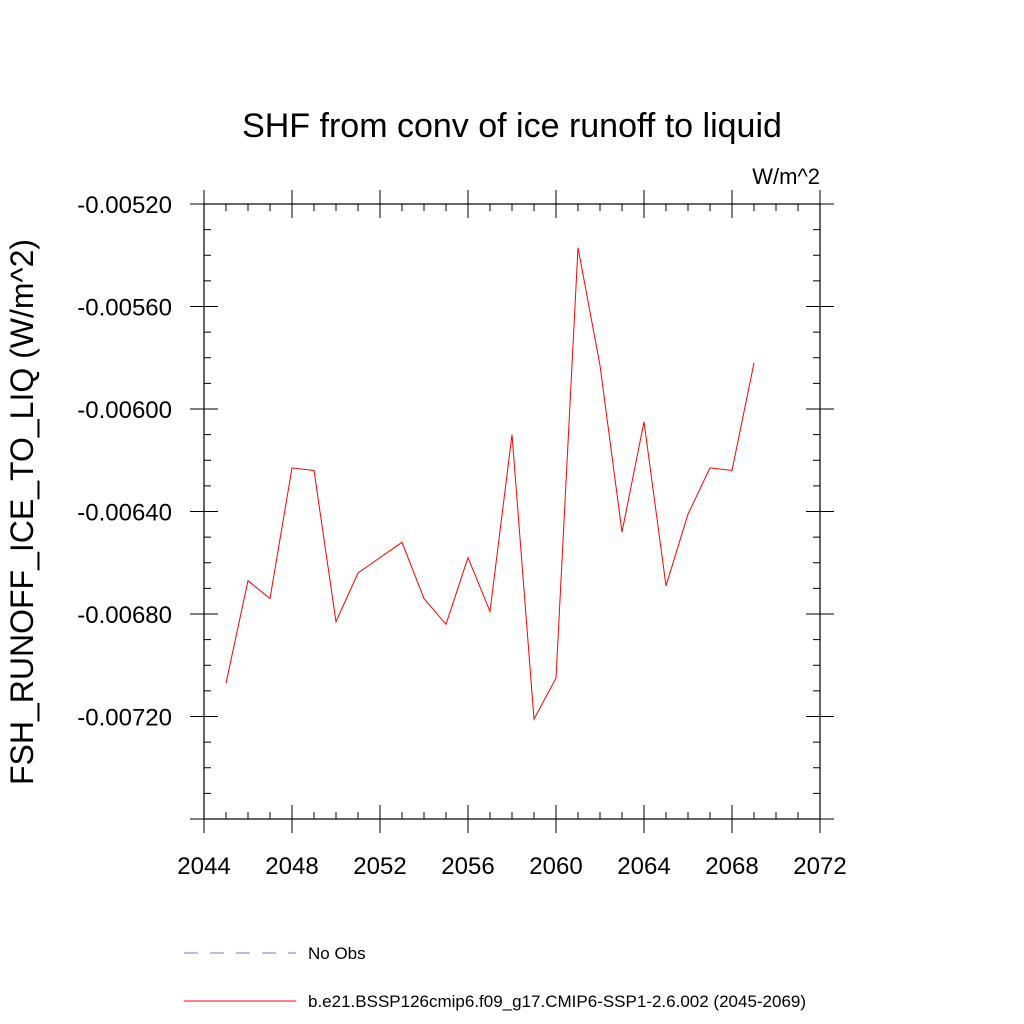 Image resolution: width=1024 pixels, height=1024 pixels. Describe the element at coordinates (124, 205) in the screenshot. I see `y-tick-label: -0.00520` at that location.